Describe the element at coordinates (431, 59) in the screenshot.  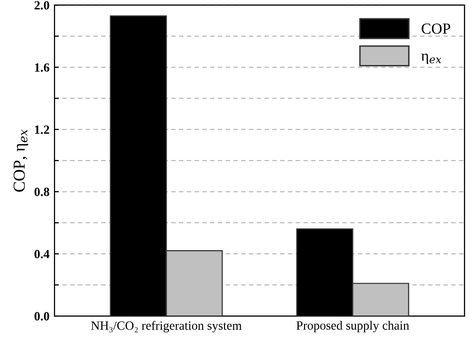
I see `legend-label: η$_{ex}$` at that location.